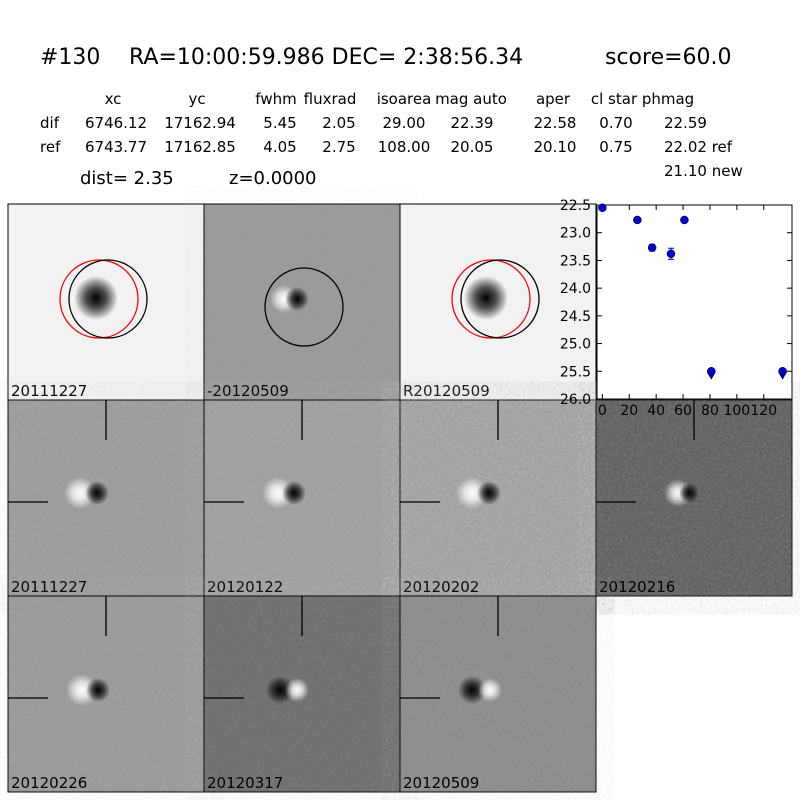 Image resolution: width=800 pixels, height=800 pixels. What do you see at coordinates (275, 99) in the screenshot?
I see `column-header: fwhm` at bounding box center [275, 99].